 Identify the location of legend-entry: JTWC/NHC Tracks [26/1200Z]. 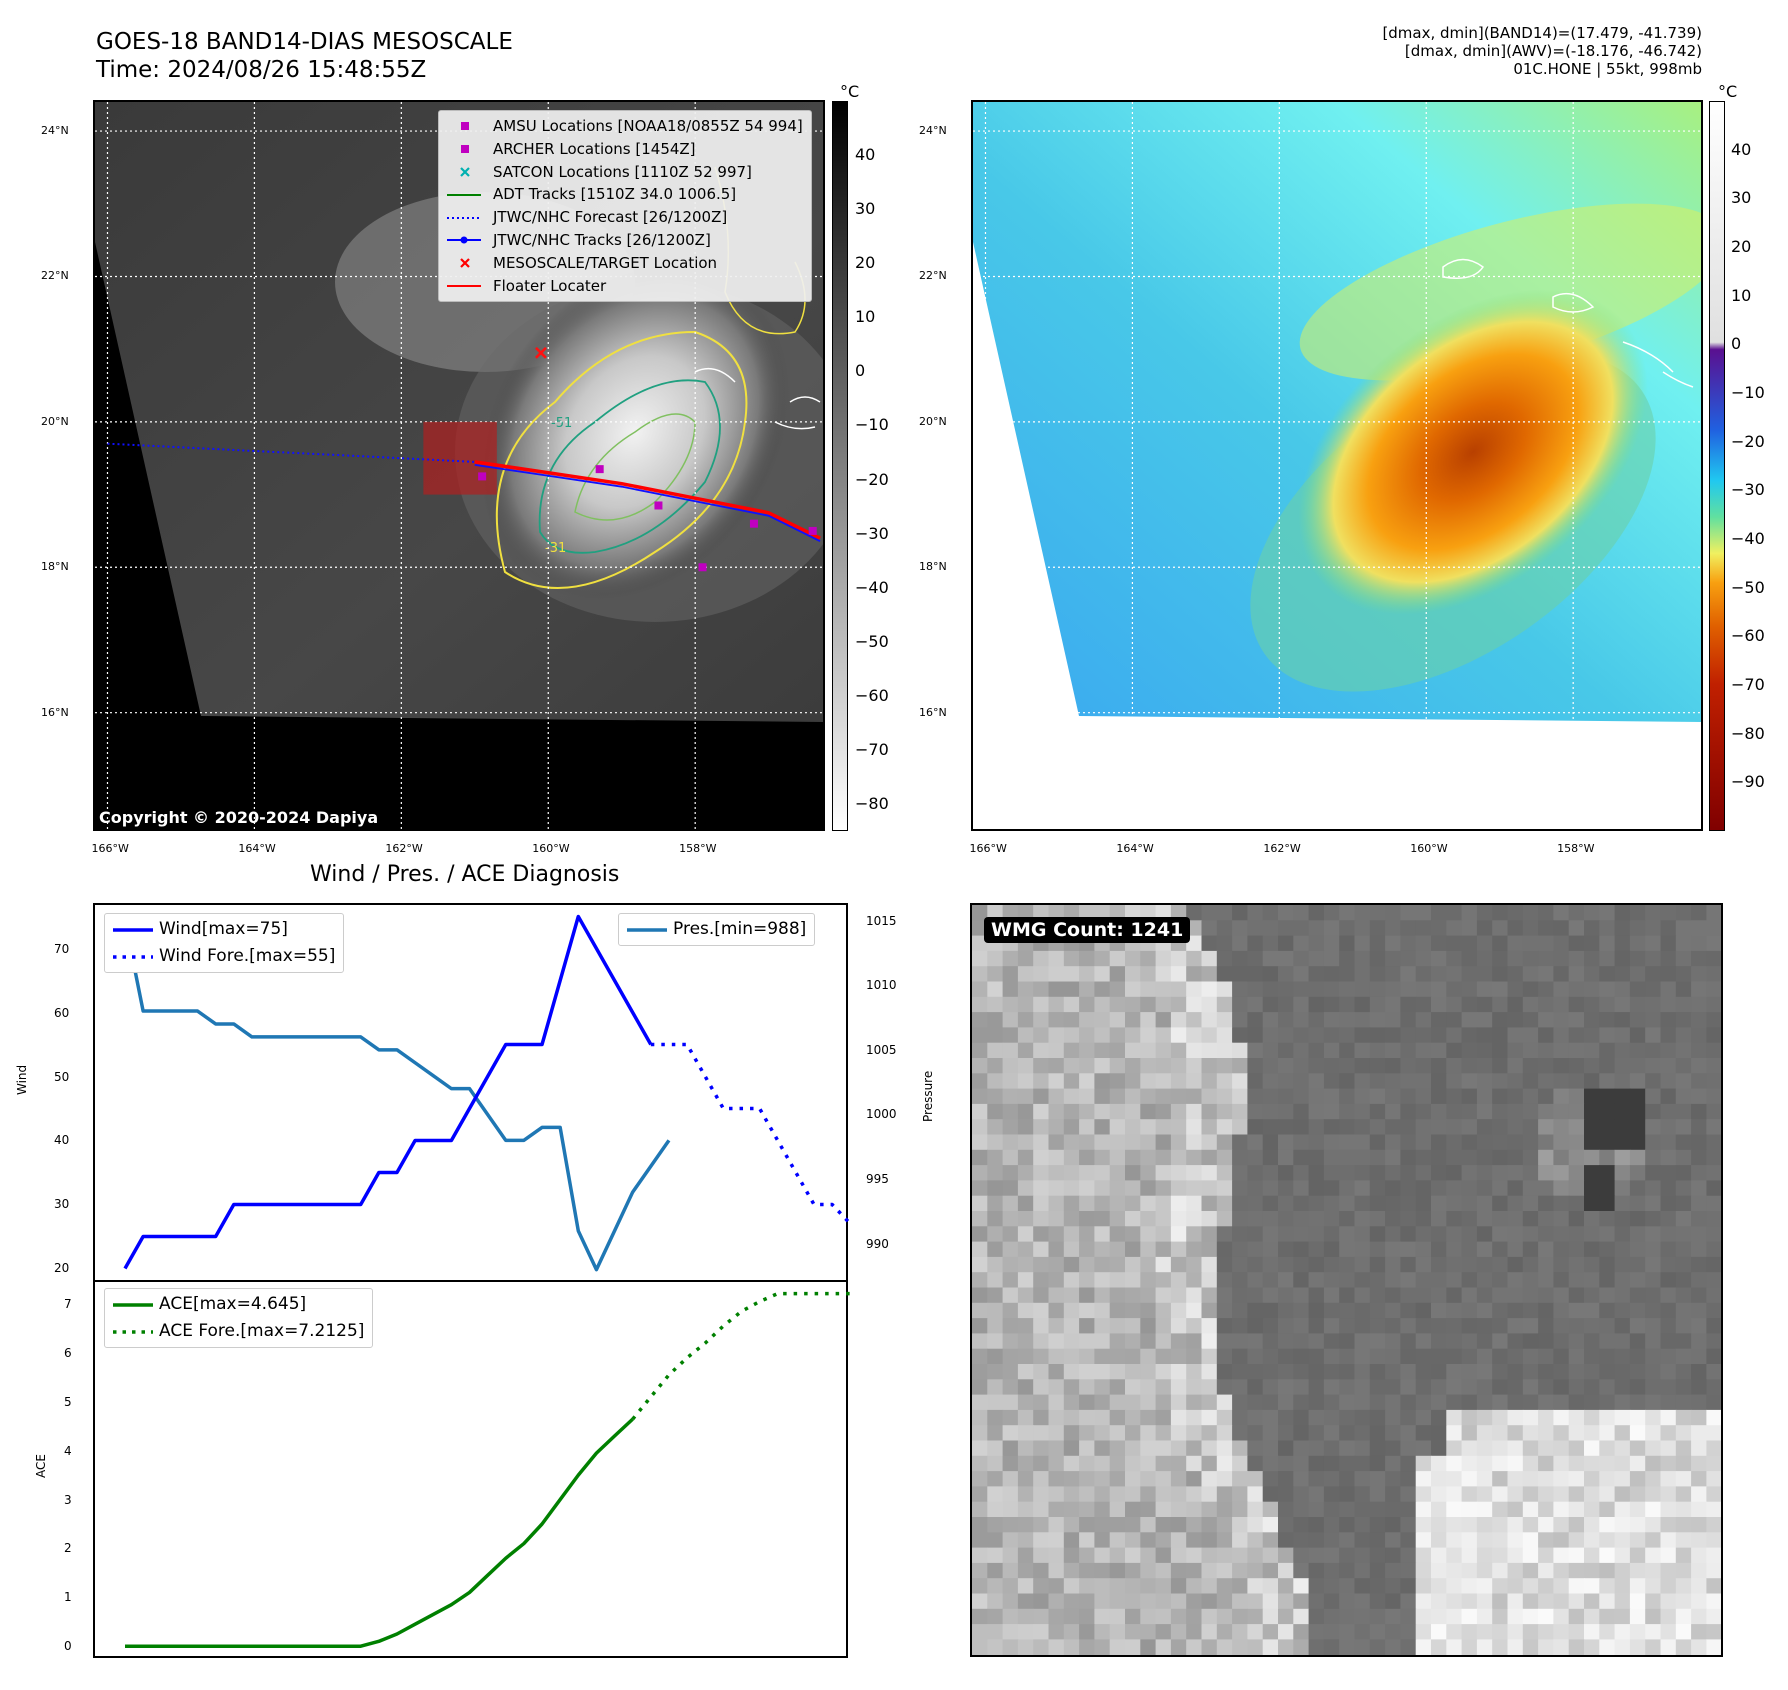
(625, 240).